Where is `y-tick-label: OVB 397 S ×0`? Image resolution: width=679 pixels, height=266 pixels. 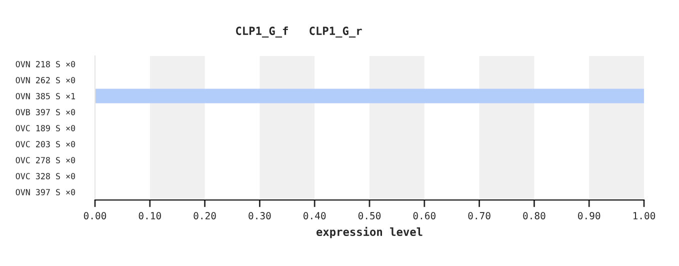 y-tick-label: OVB 397 S ×0 is located at coordinates (46, 112).